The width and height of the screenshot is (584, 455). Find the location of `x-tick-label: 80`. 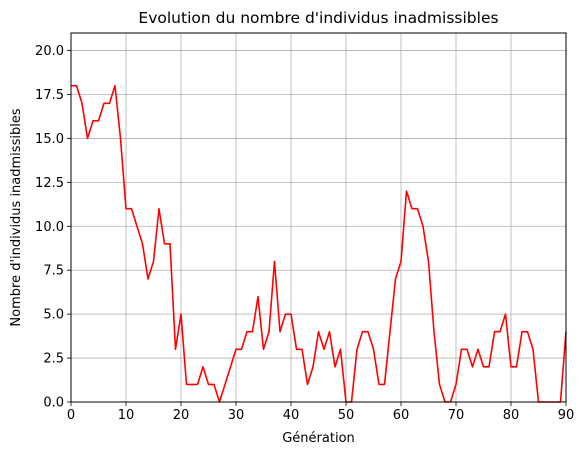

x-tick-label: 80 is located at coordinates (511, 415).